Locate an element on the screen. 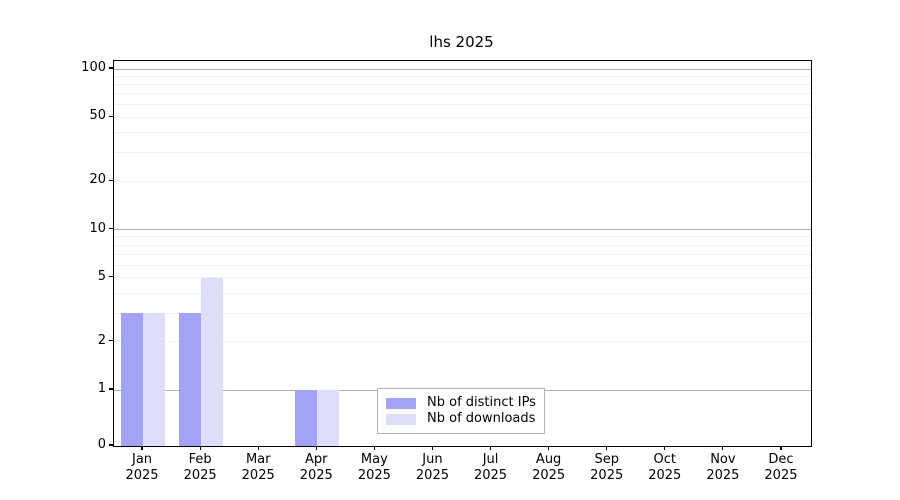  bar-apr-downloads is located at coordinates (328, 418).